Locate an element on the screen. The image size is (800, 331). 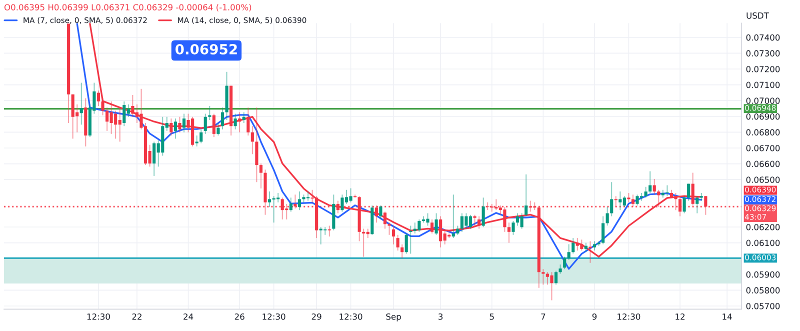
x-tick-label: 5 is located at coordinates (492, 317).